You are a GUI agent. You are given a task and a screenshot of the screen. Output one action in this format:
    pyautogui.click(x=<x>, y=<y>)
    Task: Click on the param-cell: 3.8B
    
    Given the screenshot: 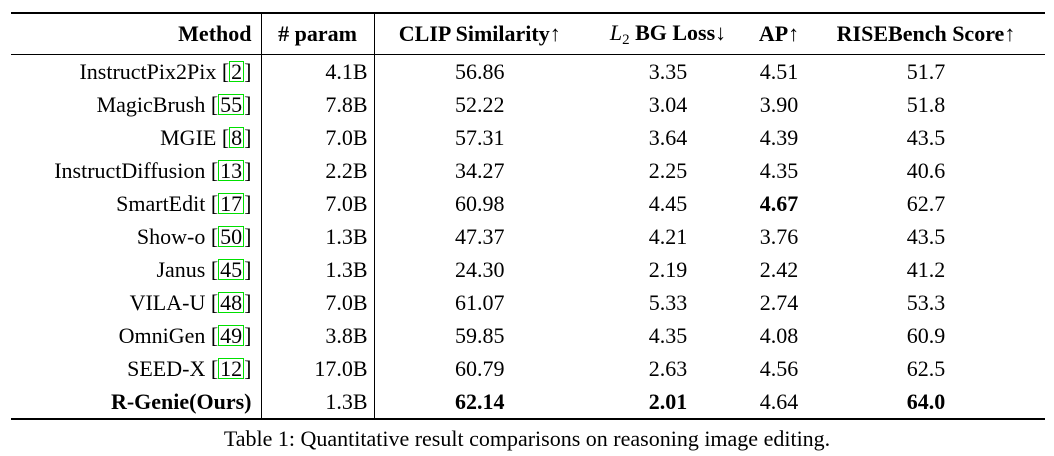 What is the action you would take?
    pyautogui.click(x=318, y=335)
    